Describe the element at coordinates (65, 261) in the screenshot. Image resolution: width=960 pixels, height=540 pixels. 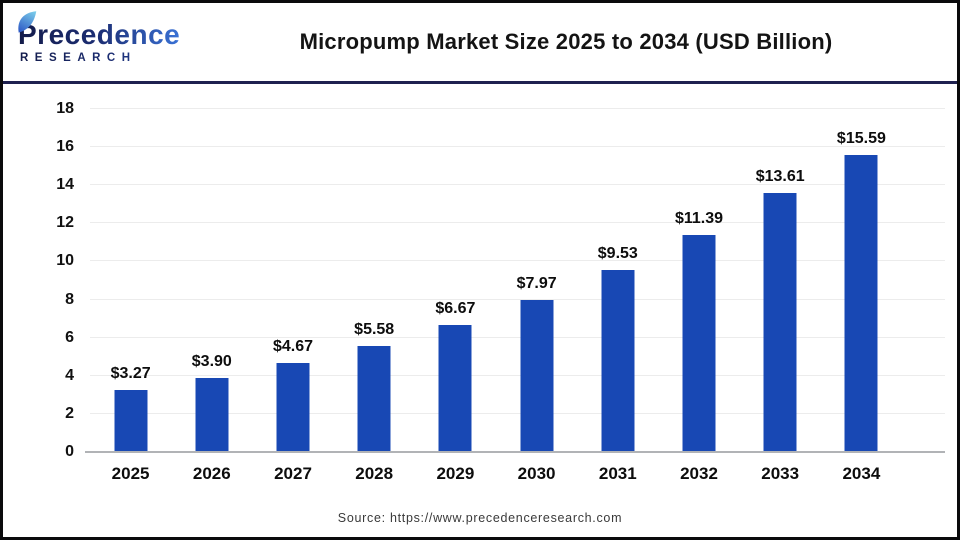
I see `y-tick-label: 10` at that location.